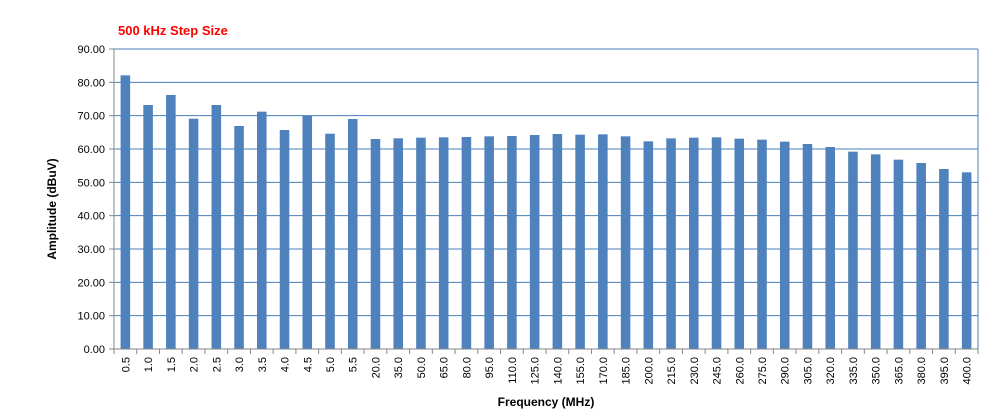 The width and height of the screenshot is (1000, 416). I want to click on x-tick-label: 110.0, so click(513, 370).